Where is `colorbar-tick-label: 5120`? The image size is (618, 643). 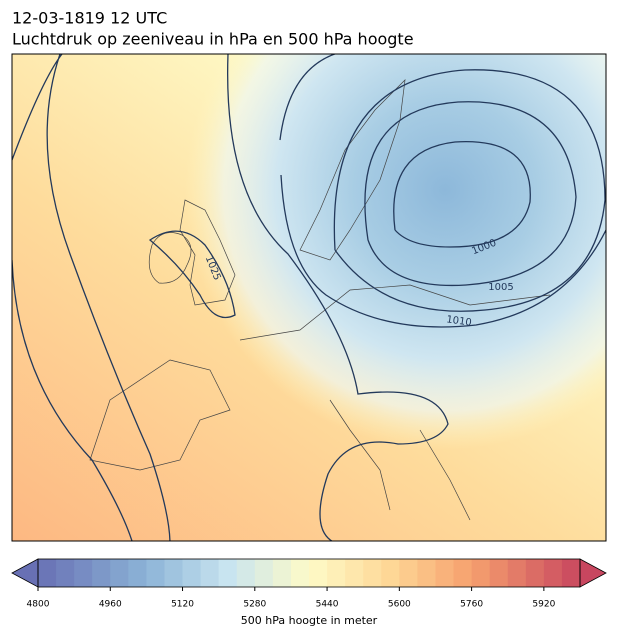 colorbar-tick-label: 5120 is located at coordinates (182, 605).